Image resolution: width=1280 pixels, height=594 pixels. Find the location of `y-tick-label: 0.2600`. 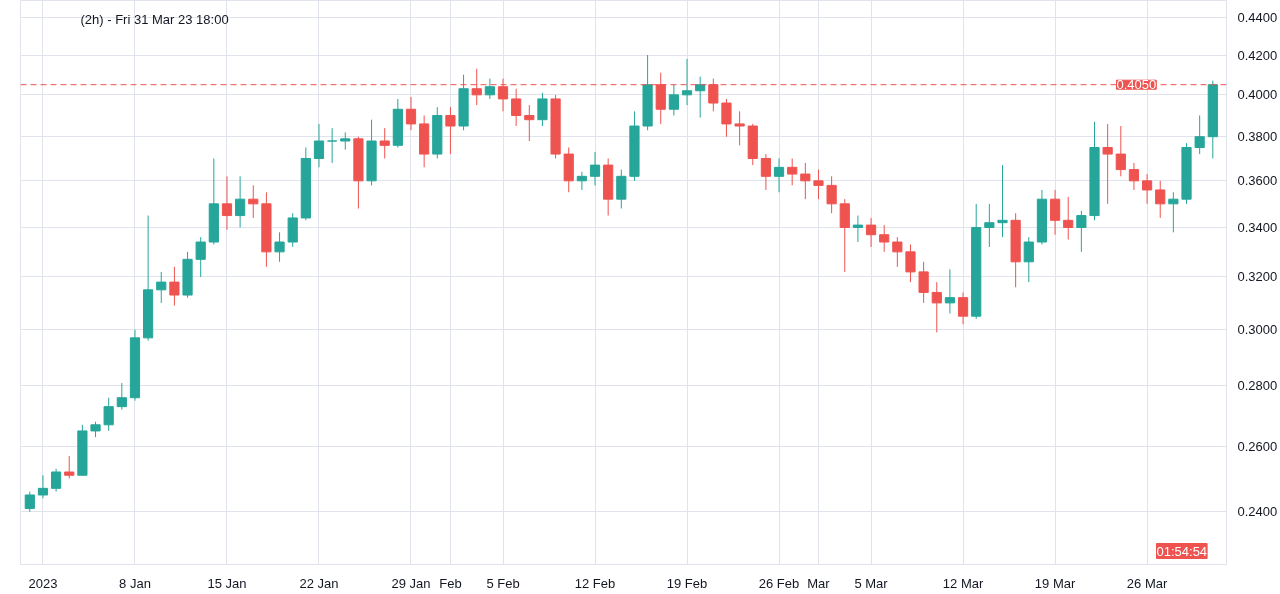

y-tick-label: 0.2600 is located at coordinates (1257, 446).